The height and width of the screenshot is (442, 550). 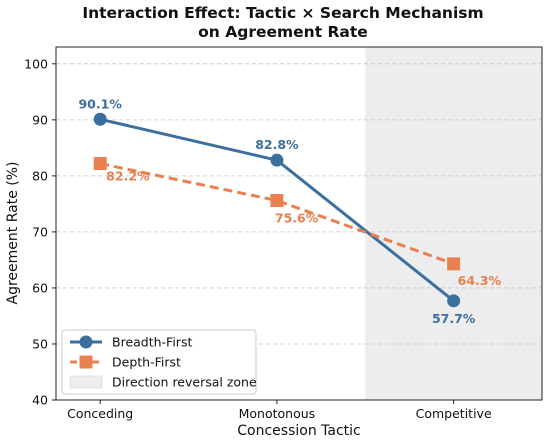 What do you see at coordinates (146, 362) in the screenshot?
I see `legend-label: Depth-First` at bounding box center [146, 362].